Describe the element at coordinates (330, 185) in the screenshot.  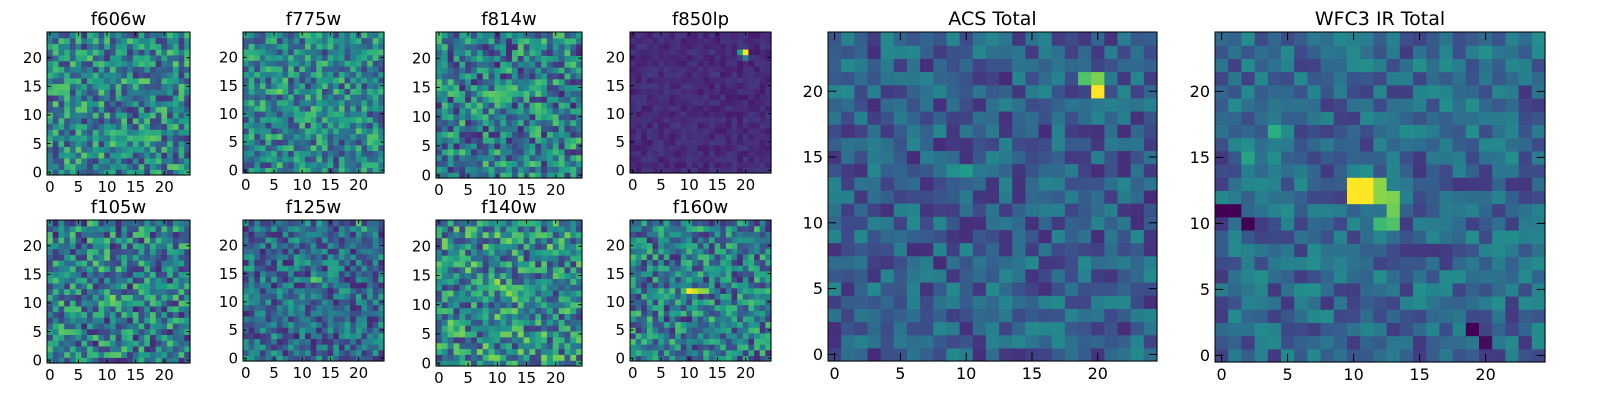
I see `x-tick-label: 15` at that location.